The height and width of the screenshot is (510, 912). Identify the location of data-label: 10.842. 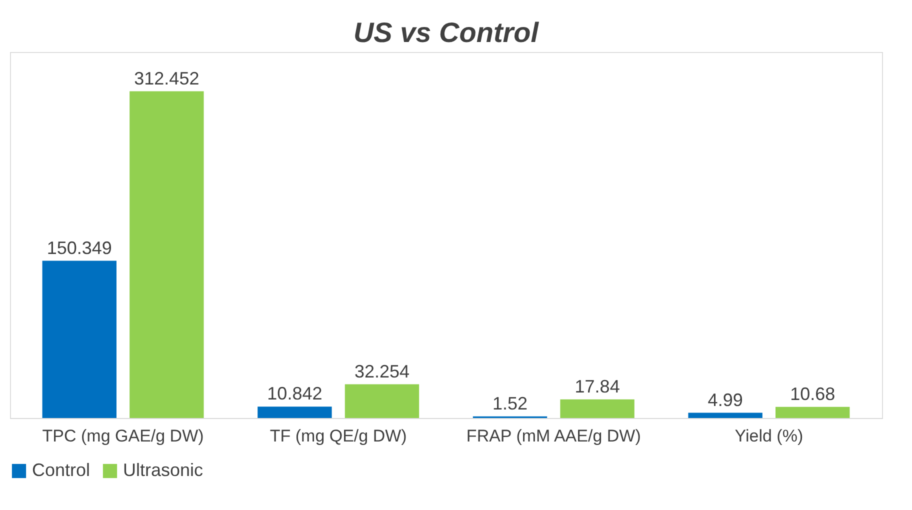
(294, 394).